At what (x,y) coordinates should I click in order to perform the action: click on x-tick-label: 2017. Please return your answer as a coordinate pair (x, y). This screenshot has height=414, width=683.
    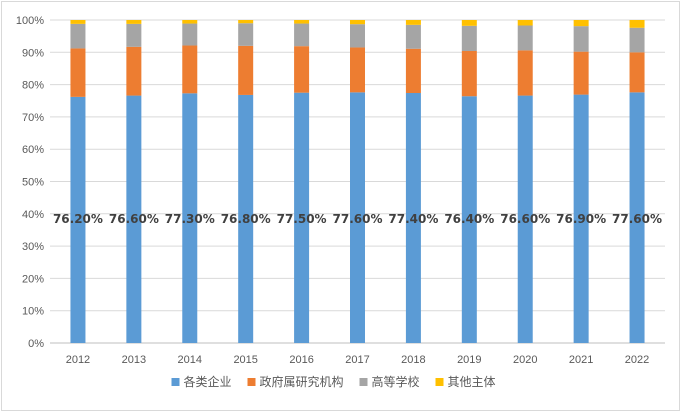
    Looking at the image, I should click on (357, 360).